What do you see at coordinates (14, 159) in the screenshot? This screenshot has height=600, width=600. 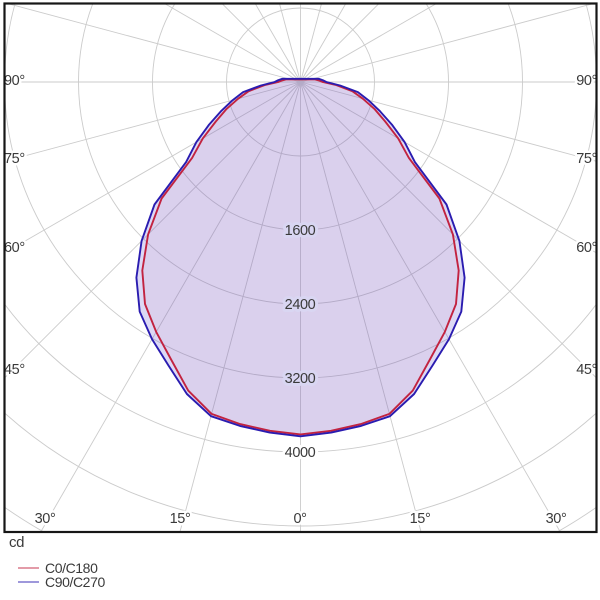 I see `angle-label-1-75: 75°` at bounding box center [14, 159].